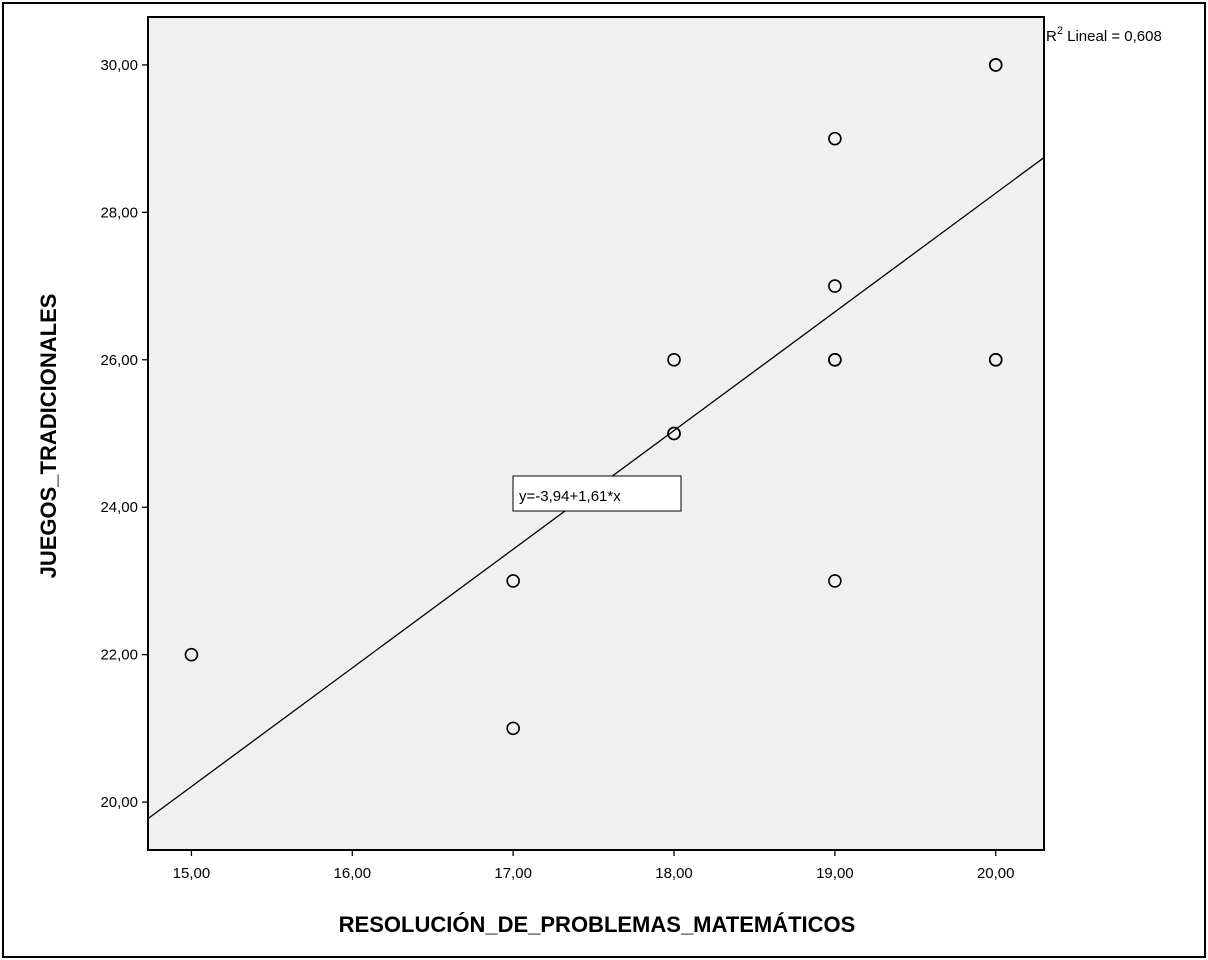  I want to click on fit-label-box: y=-3,94+1,61*x, so click(597, 493).